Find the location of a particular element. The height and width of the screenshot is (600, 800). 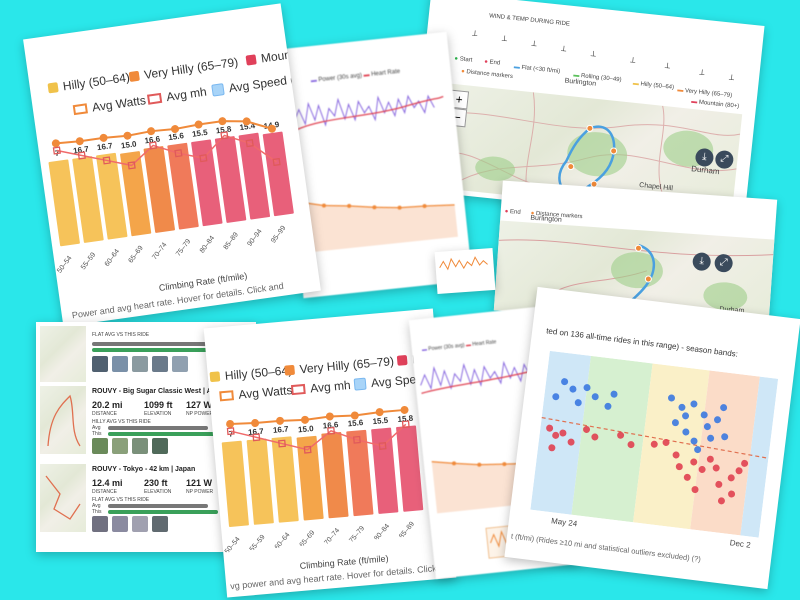

legend-hilly: Hilly (50–64) is located at coordinates (89, 82).